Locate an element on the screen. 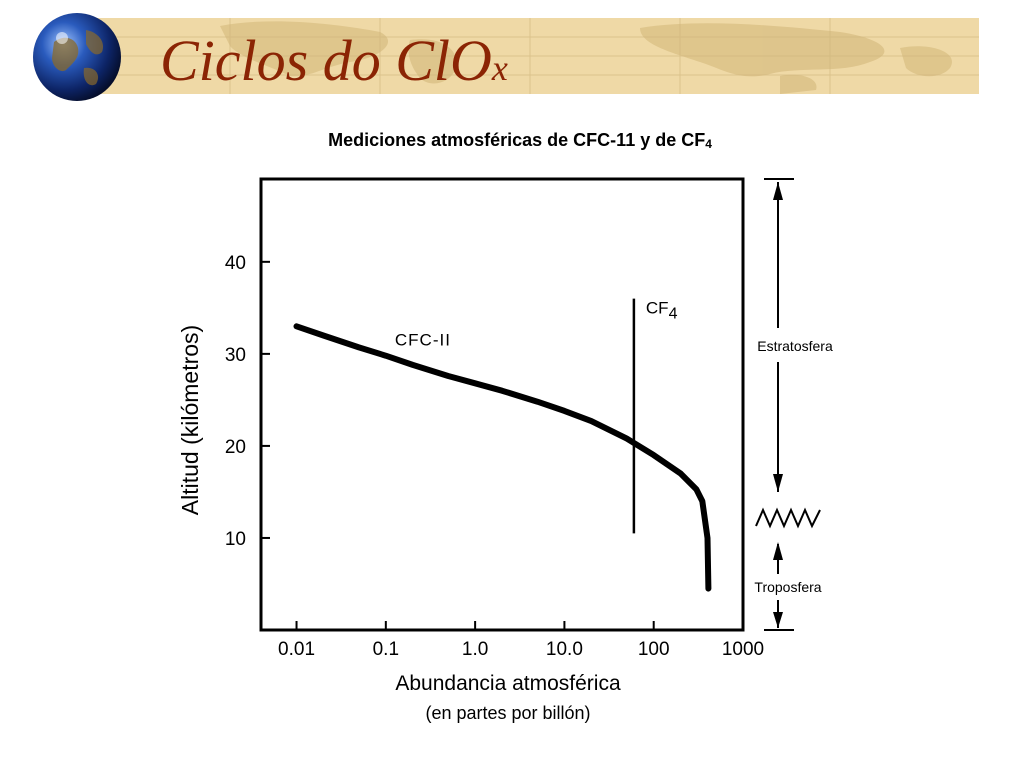 The image size is (1024, 768). header-banner is located at coordinates (529, 56).